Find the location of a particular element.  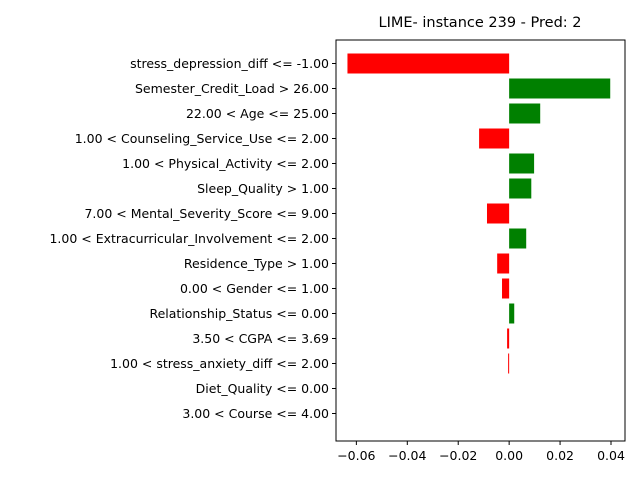

y-tick-label-4: 1.00 < Physical_Activity <= 2.00 is located at coordinates (225, 163).